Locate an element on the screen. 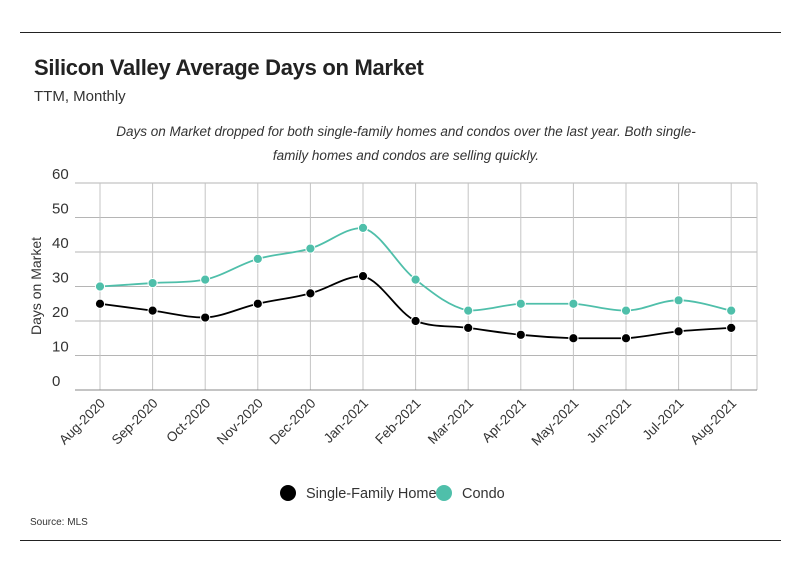 The height and width of the screenshot is (575, 799). x-tick-label: Sep-2020 is located at coordinates (135, 422).